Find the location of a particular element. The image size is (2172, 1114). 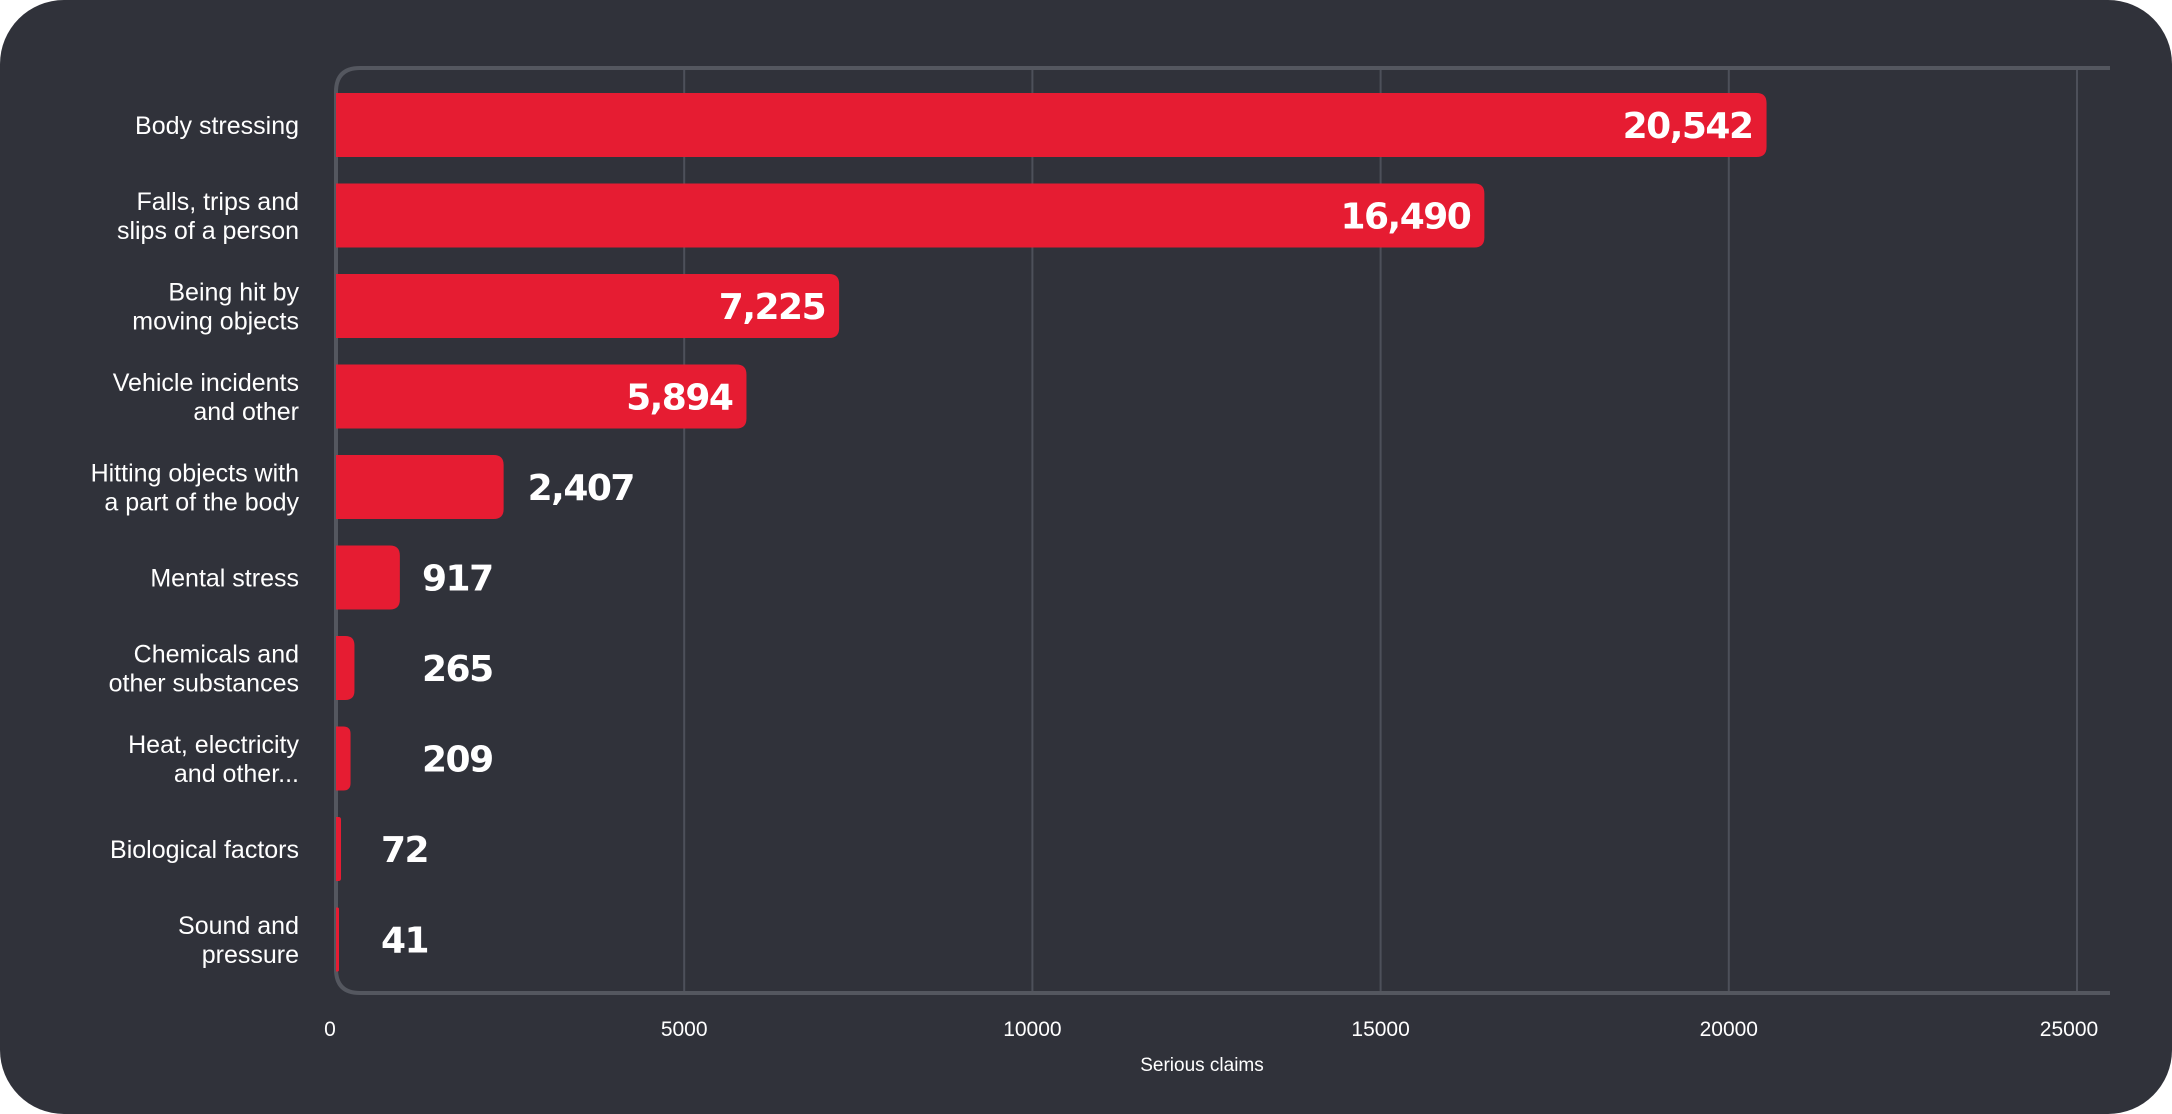

category-label: slips of a person is located at coordinates (208, 231).